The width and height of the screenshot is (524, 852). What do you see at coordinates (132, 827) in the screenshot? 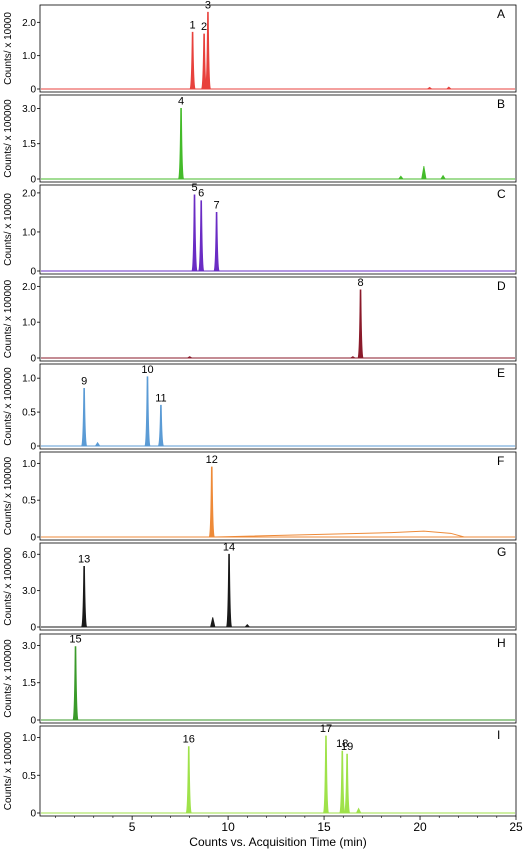
I see `x-tick-label: 5` at bounding box center [132, 827].